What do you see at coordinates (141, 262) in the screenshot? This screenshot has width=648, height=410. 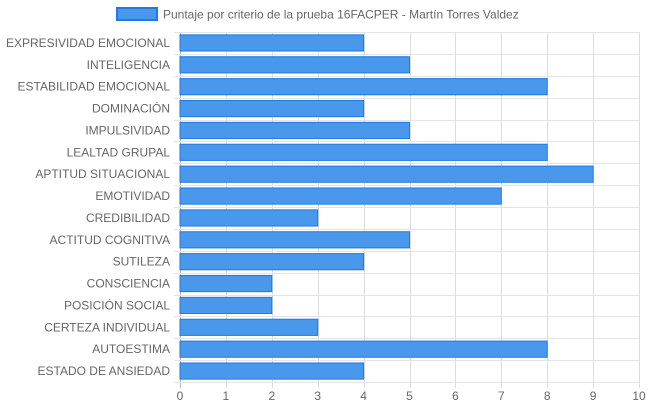 I see `category-label: SUTILEZA` at bounding box center [141, 262].